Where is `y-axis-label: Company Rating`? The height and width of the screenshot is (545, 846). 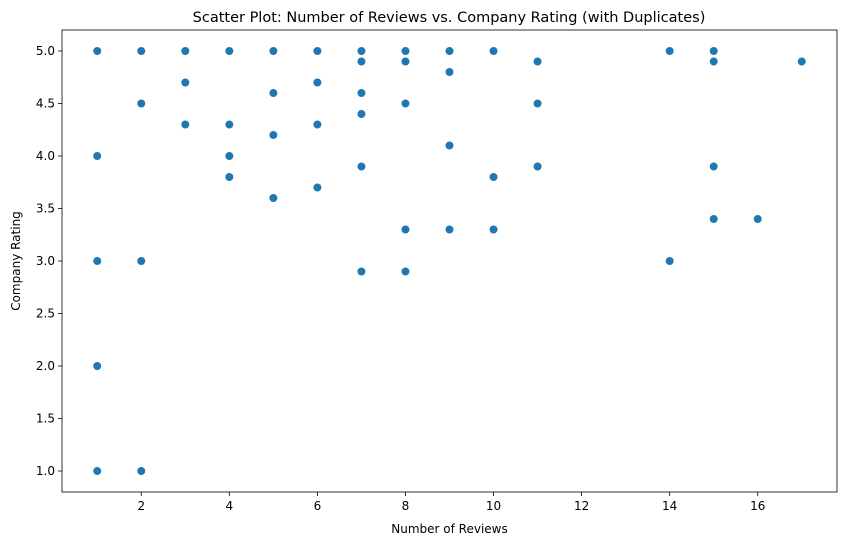
y-axis-label: Company Rating is located at coordinates (16, 261).